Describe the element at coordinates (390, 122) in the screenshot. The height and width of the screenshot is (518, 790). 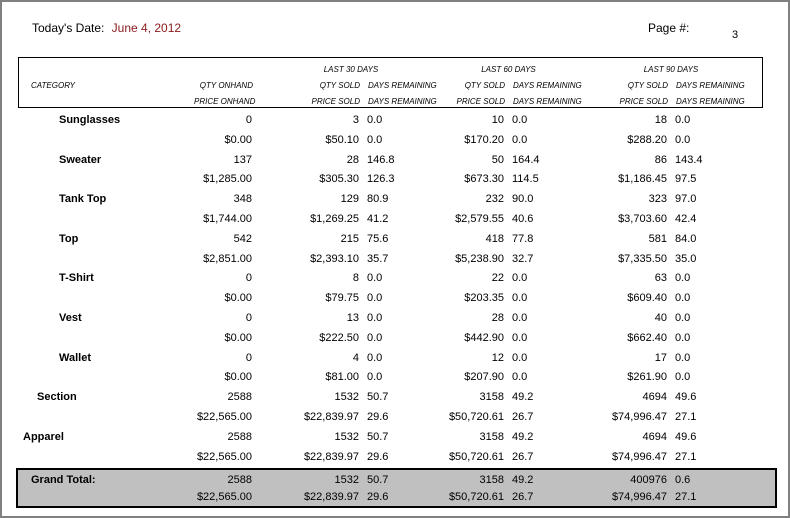
I see `qty-line: Sunglasses 0 3 0.0 10 0.0 18 0.0` at that location.